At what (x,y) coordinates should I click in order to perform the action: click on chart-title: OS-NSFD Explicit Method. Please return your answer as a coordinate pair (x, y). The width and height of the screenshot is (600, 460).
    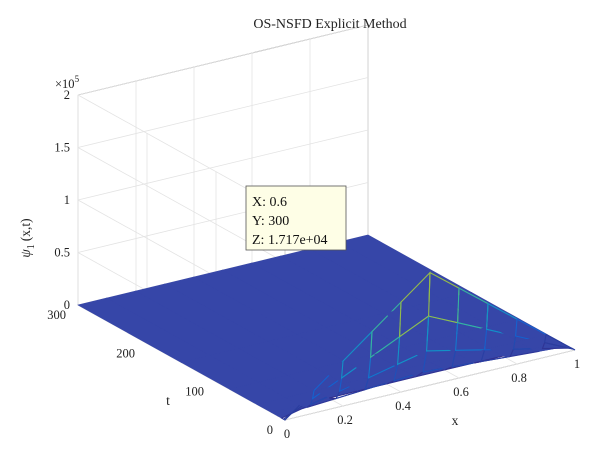
    Looking at the image, I should click on (329, 24).